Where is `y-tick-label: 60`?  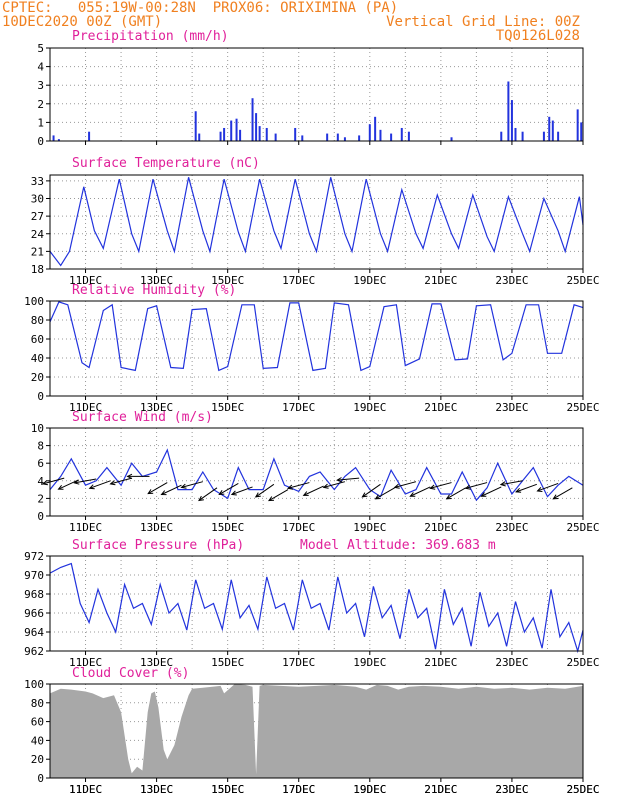 y-tick-label: 60 is located at coordinates (37, 722).